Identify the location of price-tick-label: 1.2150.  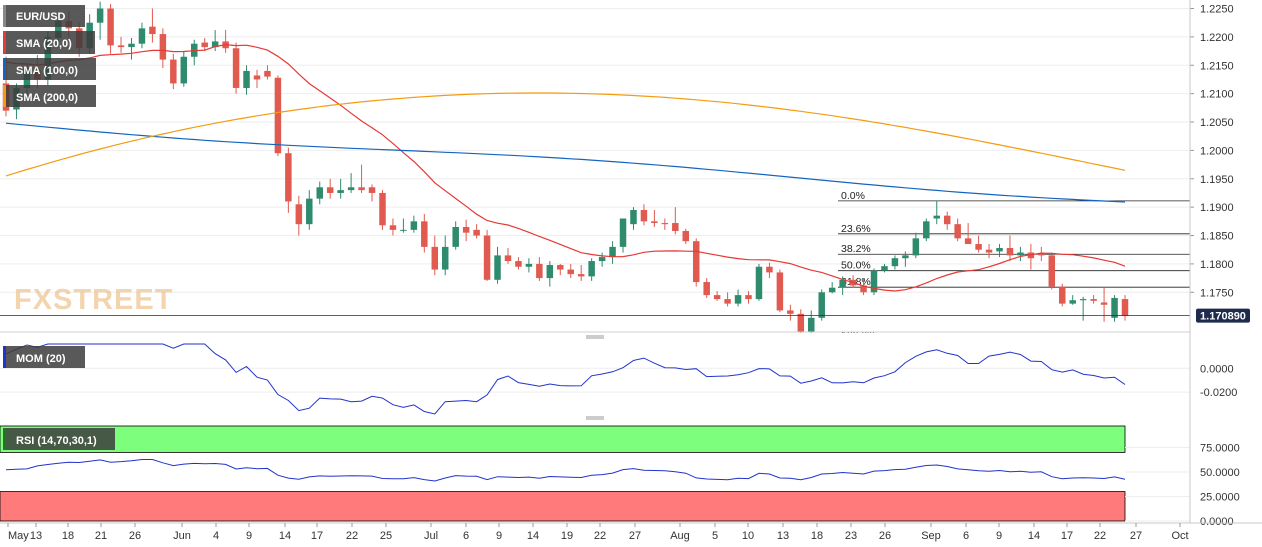
(1217, 66).